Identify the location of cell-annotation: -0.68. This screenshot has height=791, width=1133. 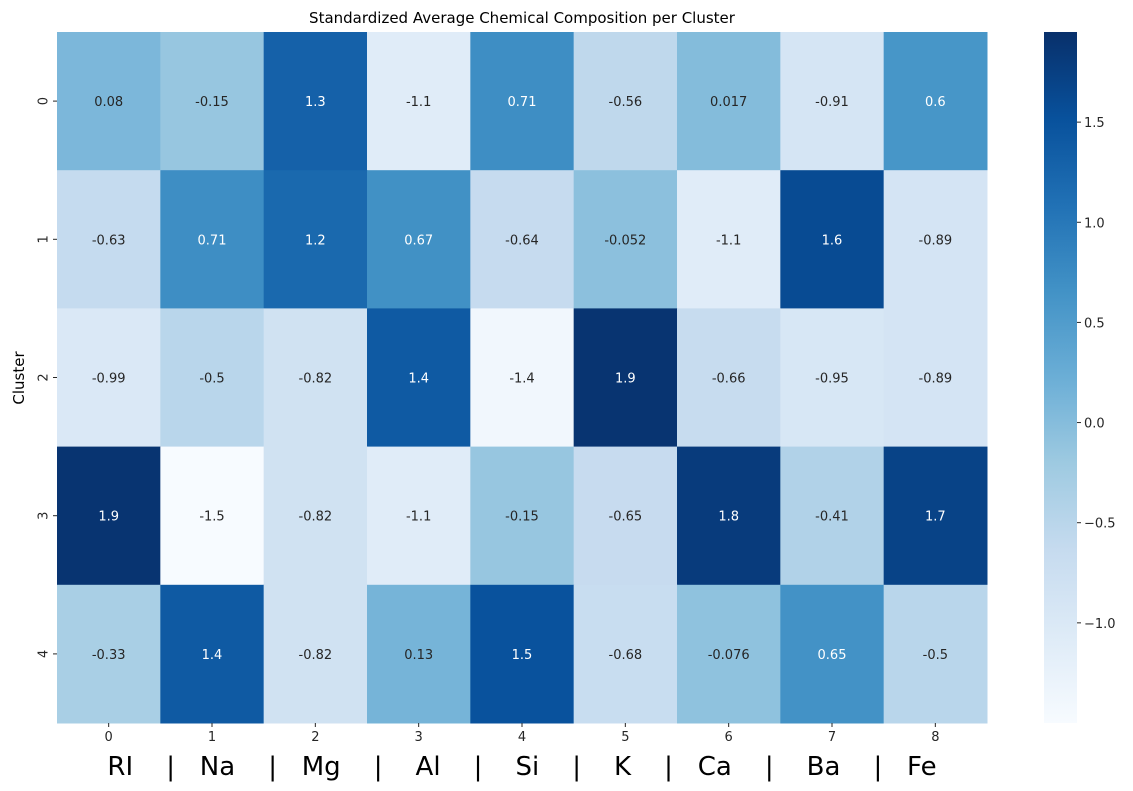
(626, 655).